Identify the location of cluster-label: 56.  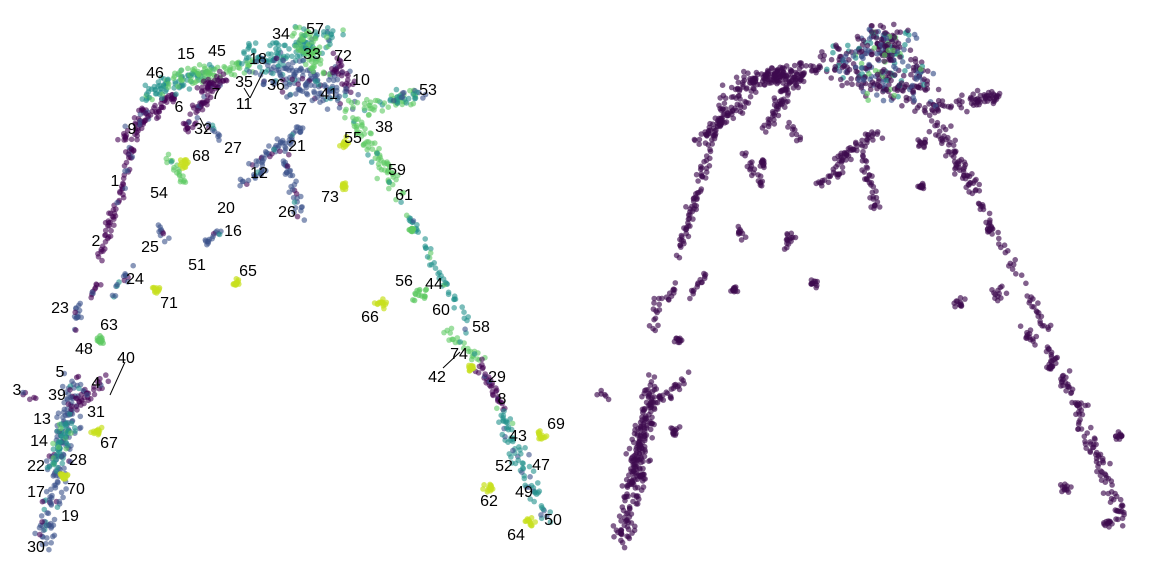
(404, 281).